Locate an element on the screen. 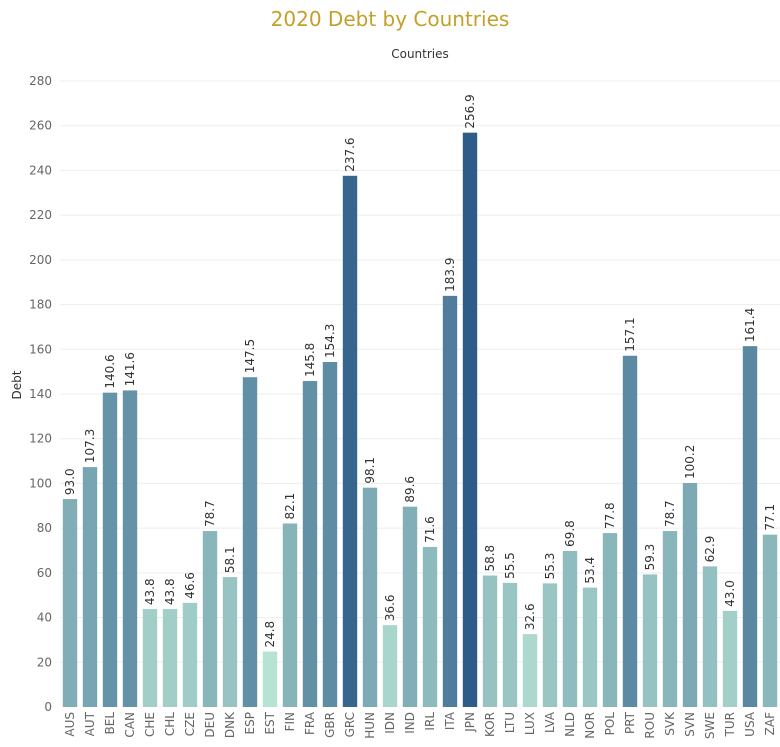 The width and height of the screenshot is (780, 747). x-tick-label: NLD is located at coordinates (570, 724).